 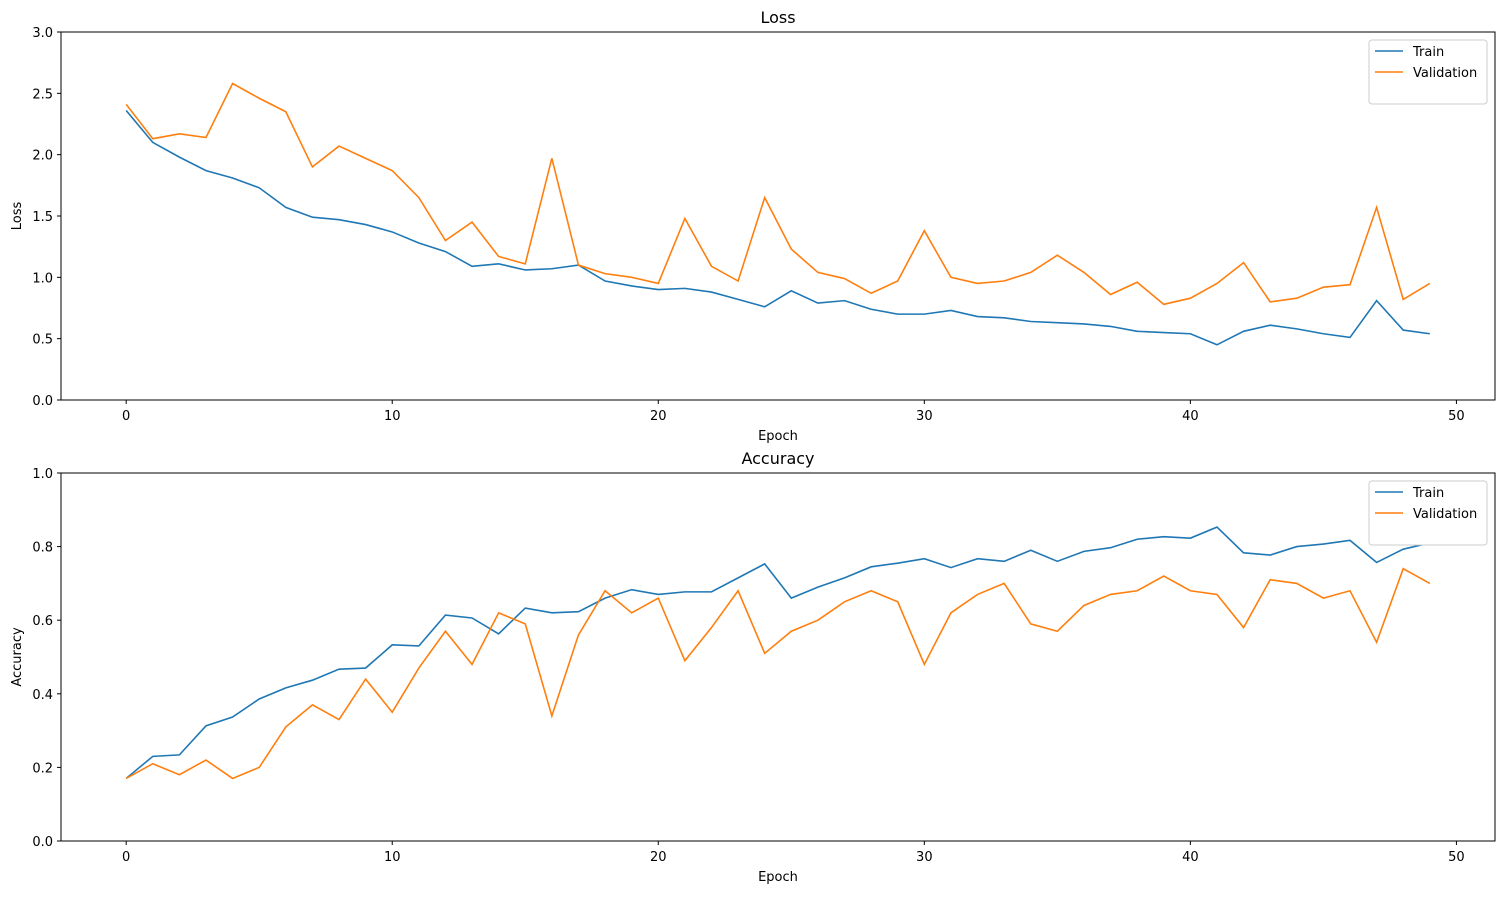 What do you see at coordinates (17, 657) in the screenshot?
I see `y-axis-label: Accuracy` at bounding box center [17, 657].